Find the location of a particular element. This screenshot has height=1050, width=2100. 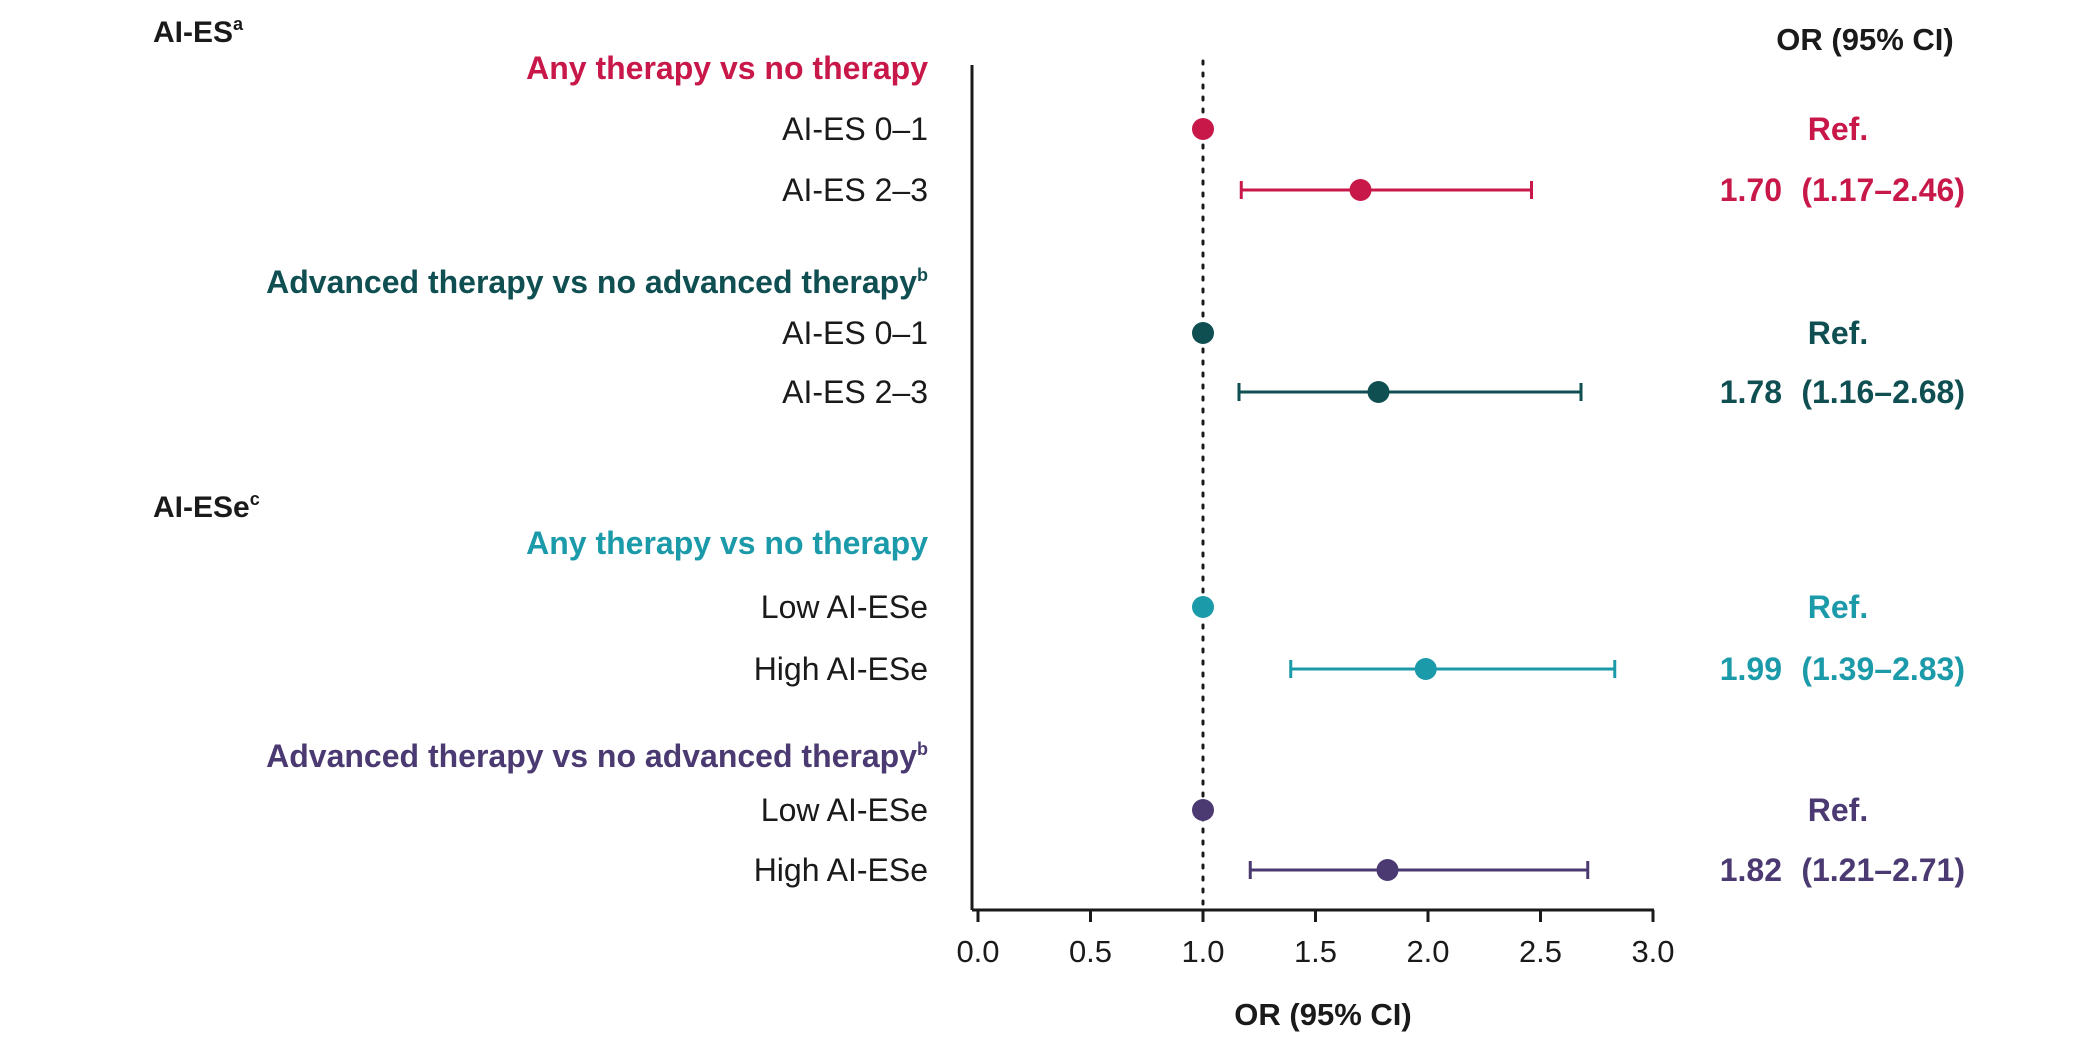

section-title: AI-ESa is located at coordinates (198, 31).